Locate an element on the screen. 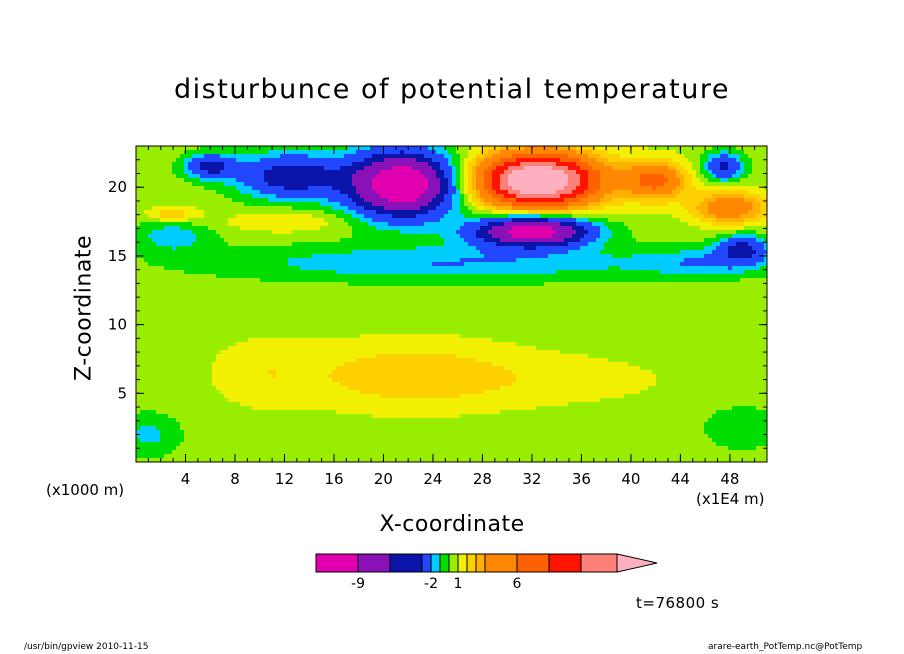  x-tick-label: 4 is located at coordinates (186, 479).